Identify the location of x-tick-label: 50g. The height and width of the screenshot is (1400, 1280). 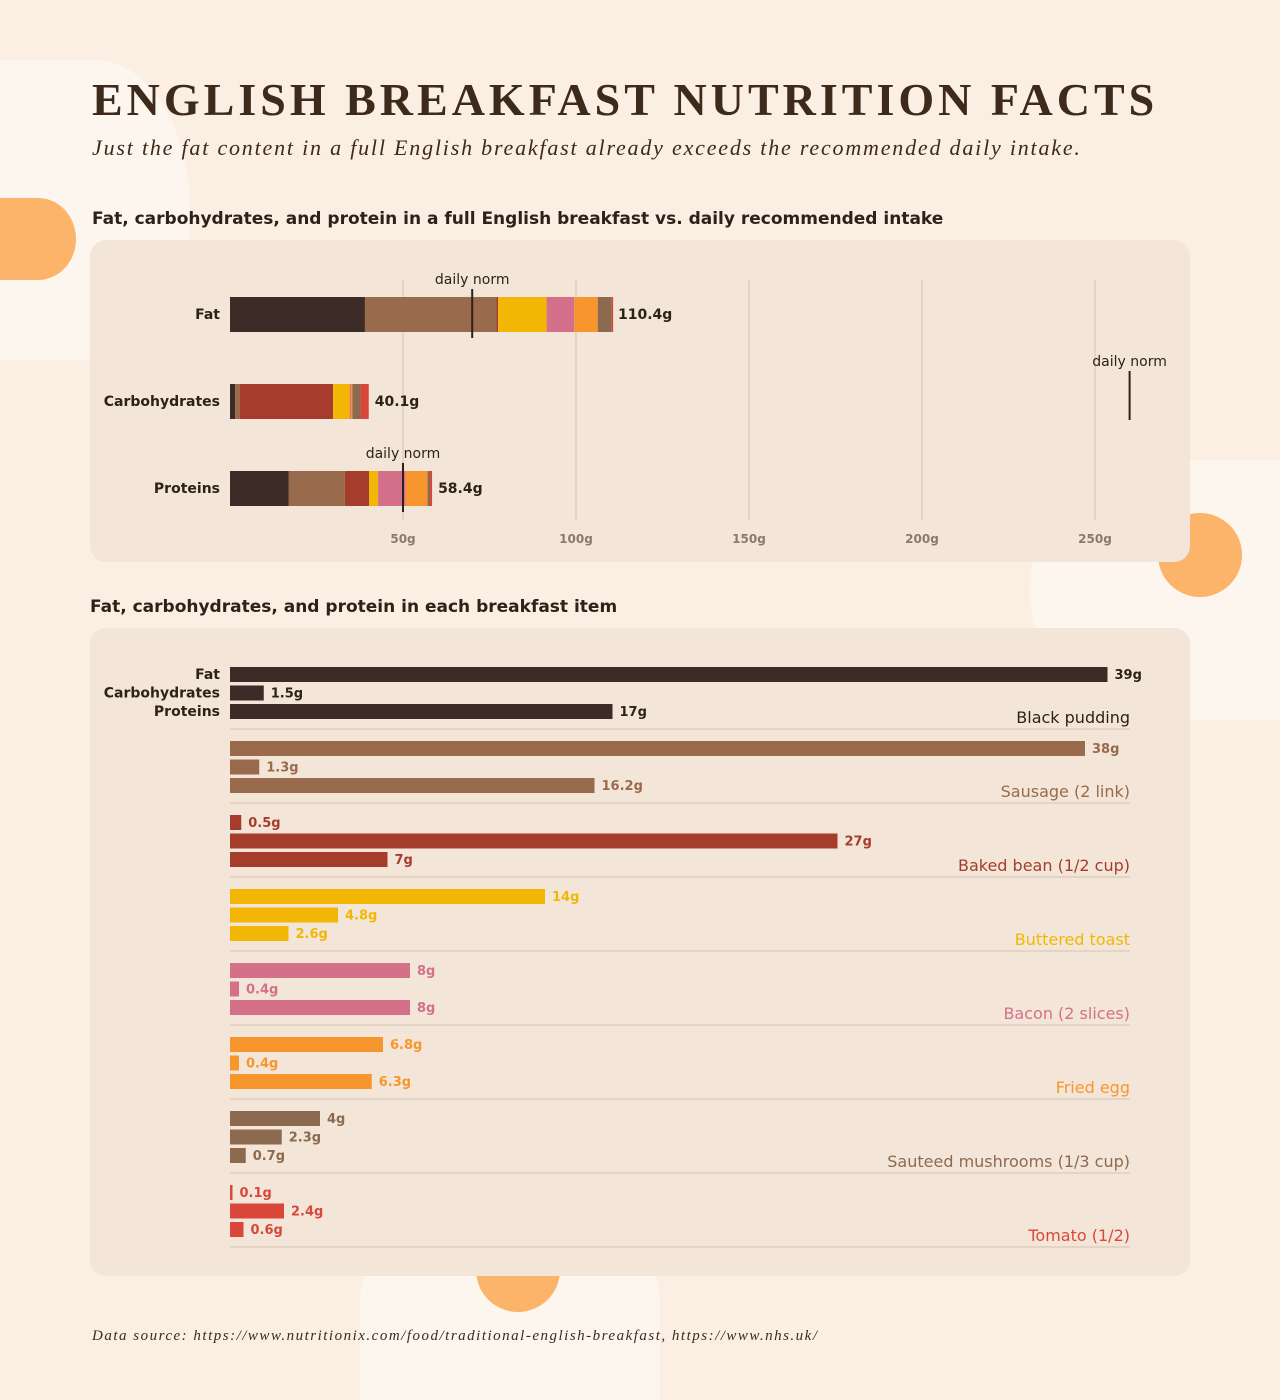
(402, 539).